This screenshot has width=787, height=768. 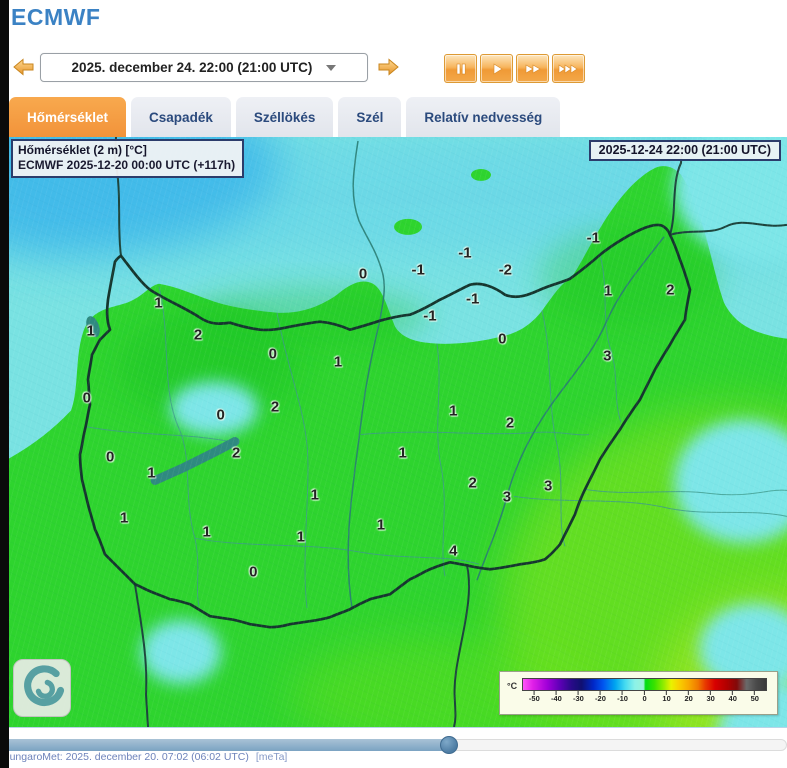 What do you see at coordinates (711, 697) in the screenshot?
I see `legend-tick: 30` at bounding box center [711, 697].